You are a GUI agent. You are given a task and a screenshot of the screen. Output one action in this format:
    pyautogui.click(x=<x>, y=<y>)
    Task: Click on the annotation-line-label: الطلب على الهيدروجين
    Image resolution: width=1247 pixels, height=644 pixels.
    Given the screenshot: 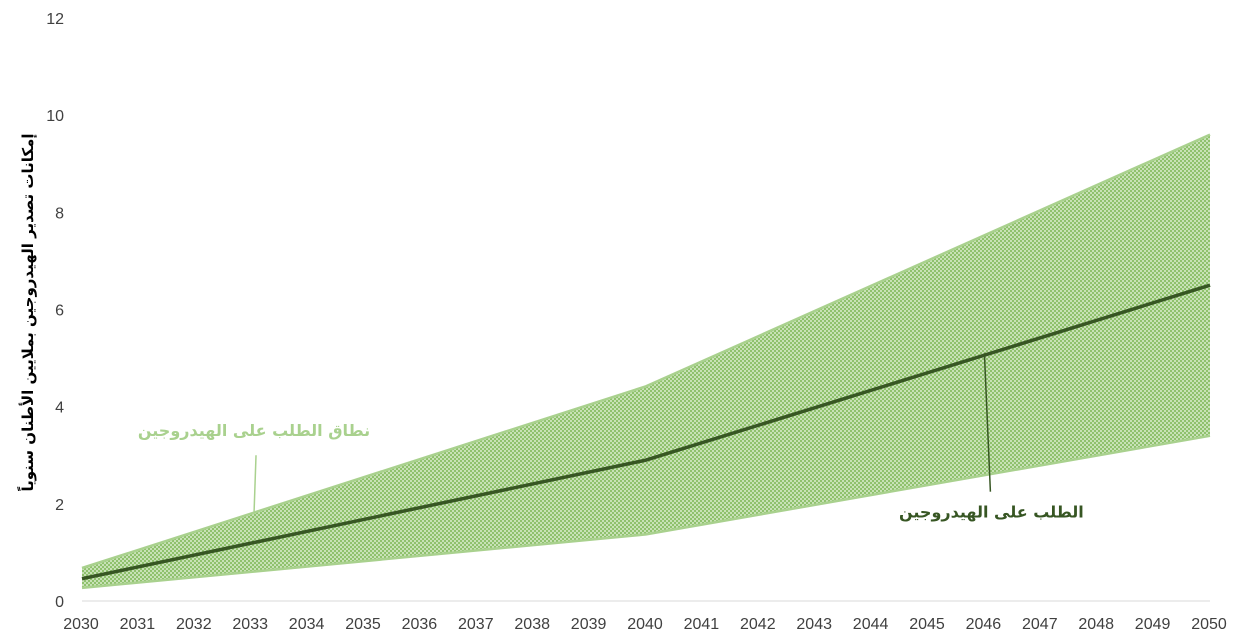 What is the action you would take?
    pyautogui.click(x=991, y=511)
    